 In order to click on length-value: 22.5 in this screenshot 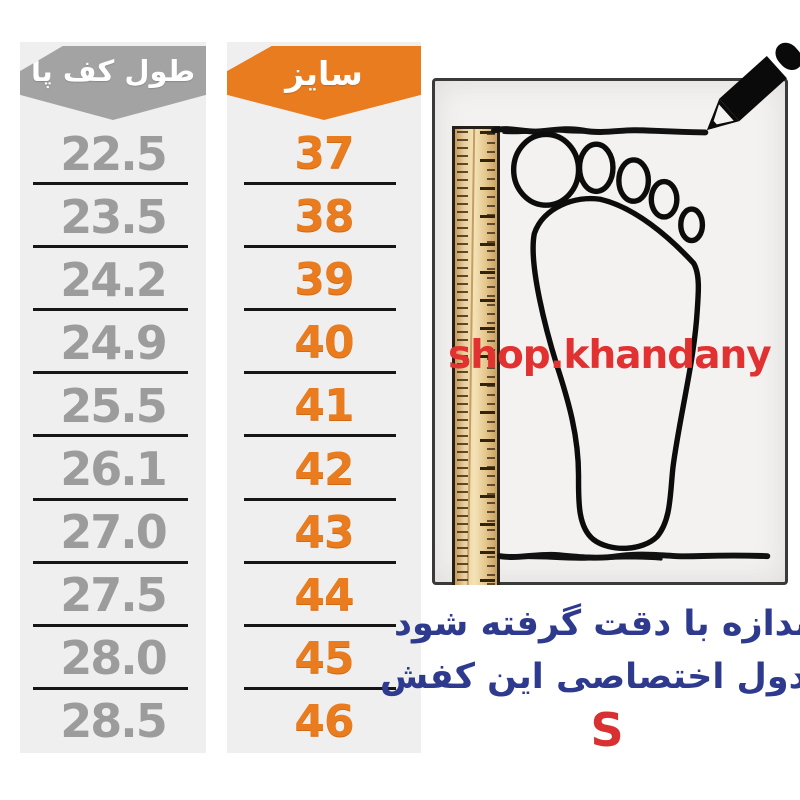, I will do `click(113, 153)`.